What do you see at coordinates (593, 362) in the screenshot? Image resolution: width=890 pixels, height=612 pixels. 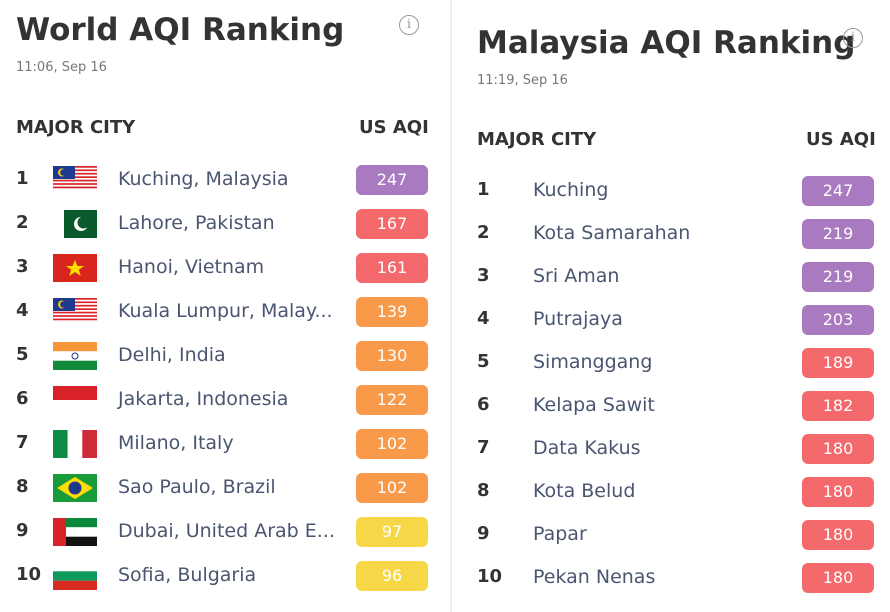 I see `city-name: Simanggang` at bounding box center [593, 362].